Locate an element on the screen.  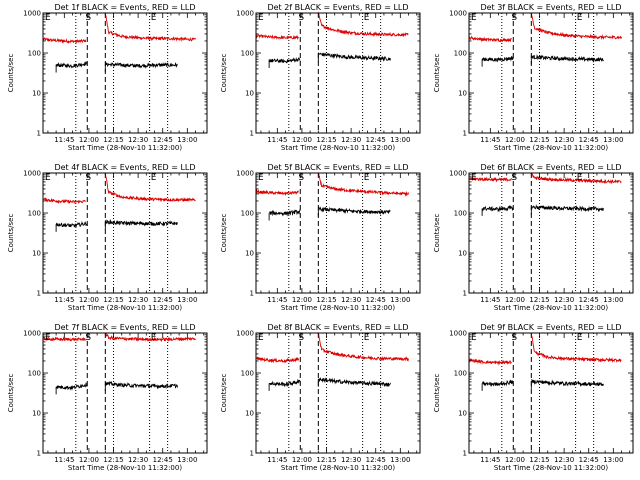
panel-title: Det 5f BLACK = Events, RED = LLD is located at coordinates (337, 167).